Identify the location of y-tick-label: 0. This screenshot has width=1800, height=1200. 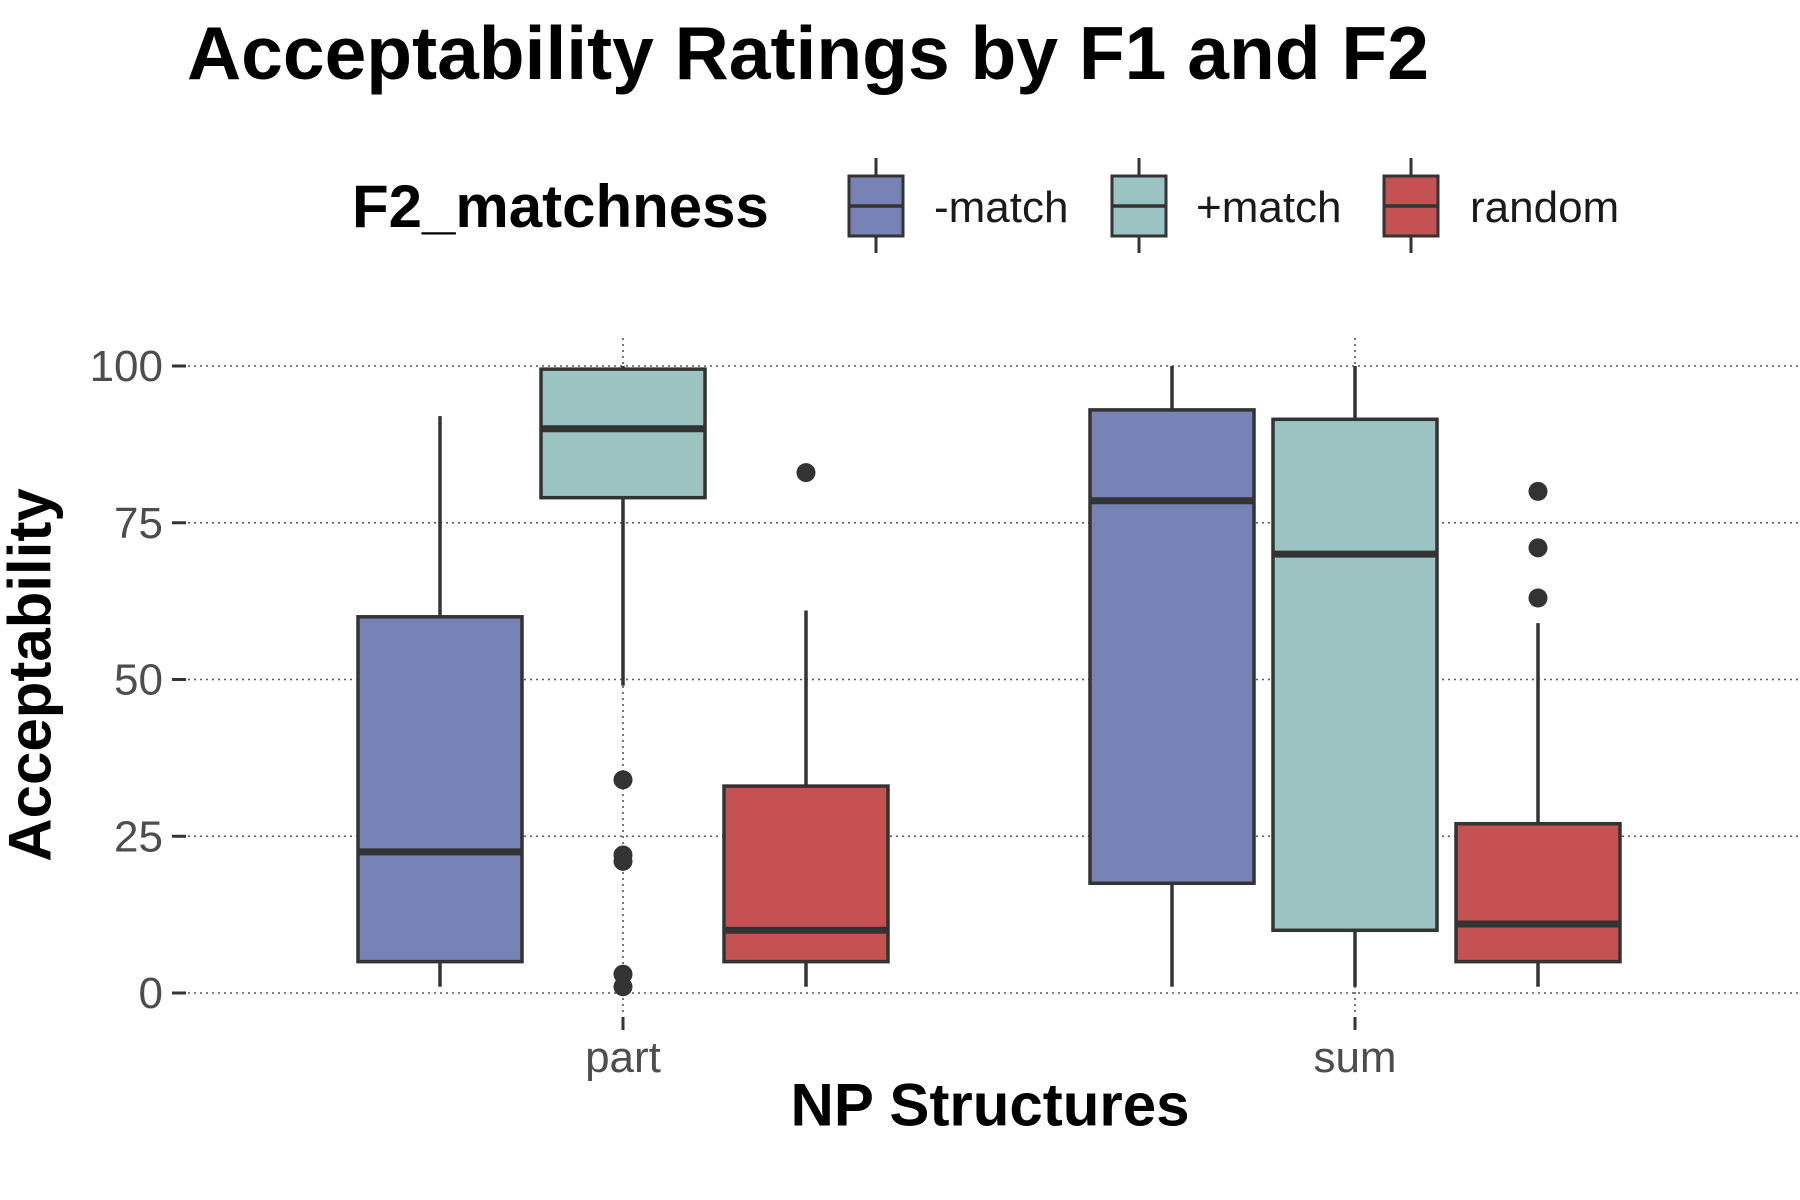
(151, 993).